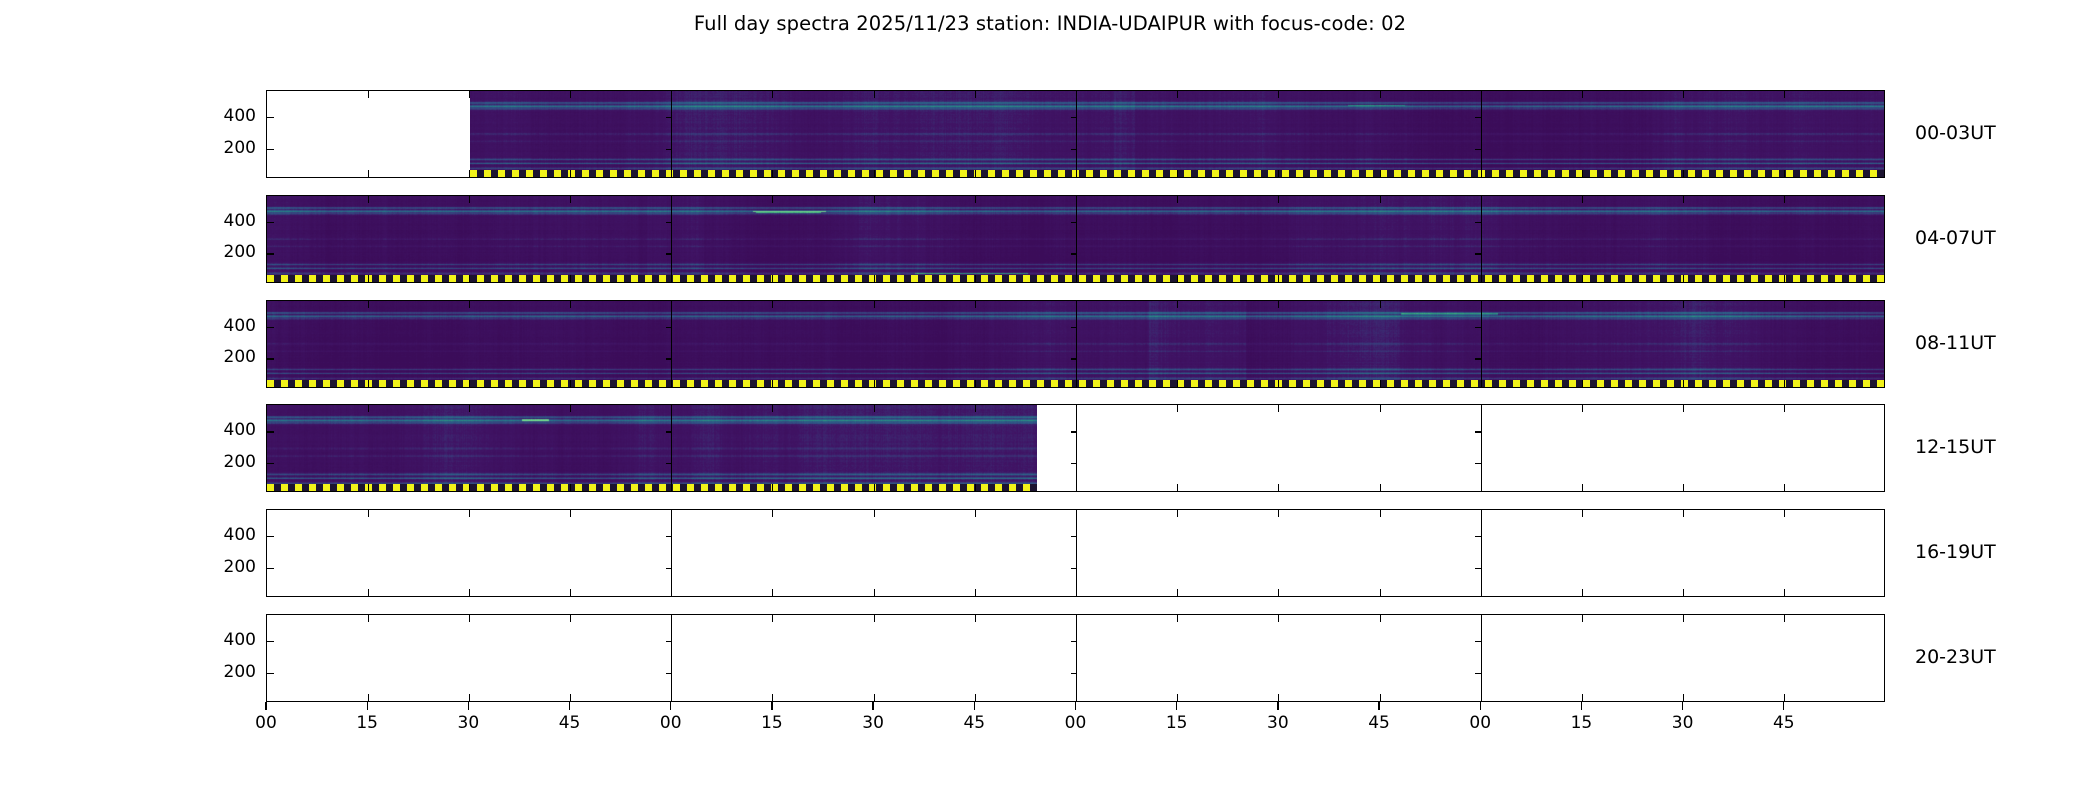 The image size is (2100, 800). What do you see at coordinates (1955, 657) in the screenshot?
I see `row-time-label: 20-23UT` at bounding box center [1955, 657].